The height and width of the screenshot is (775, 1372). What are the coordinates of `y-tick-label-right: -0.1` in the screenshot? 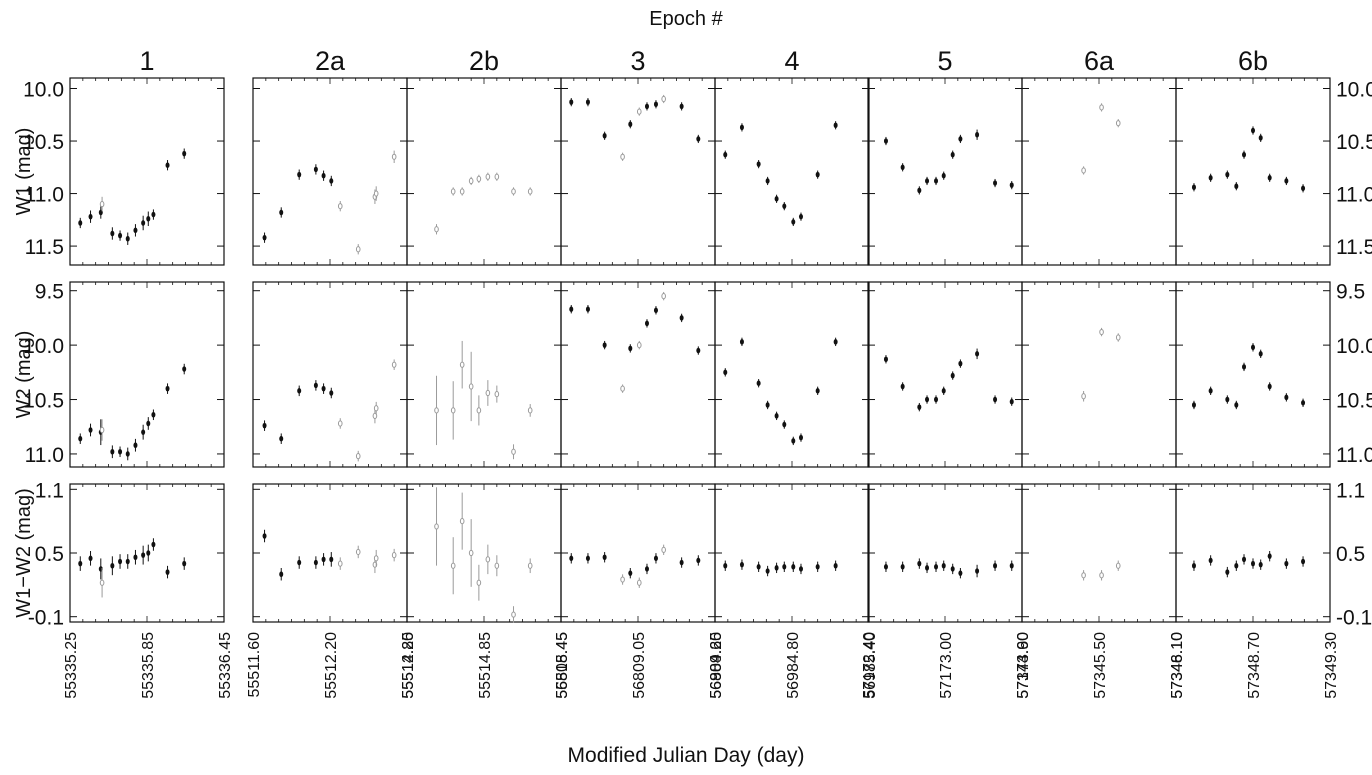 It's located at (1354, 618).